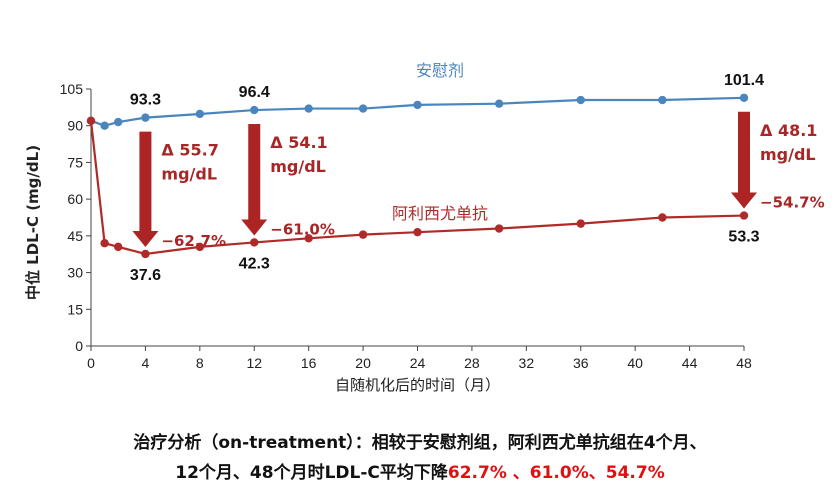  What do you see at coordinates (417, 385) in the screenshot?
I see `x-axis-title: 自随机化后的时间（月）` at bounding box center [417, 385].